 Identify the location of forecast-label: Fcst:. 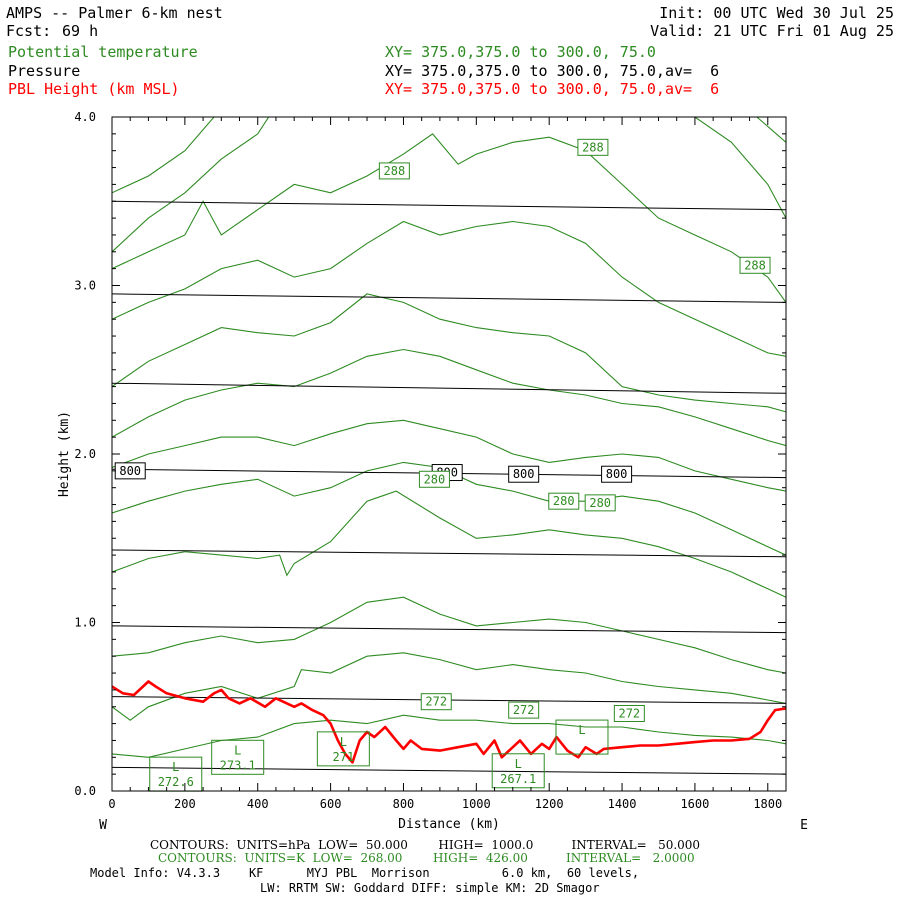
(29, 31).